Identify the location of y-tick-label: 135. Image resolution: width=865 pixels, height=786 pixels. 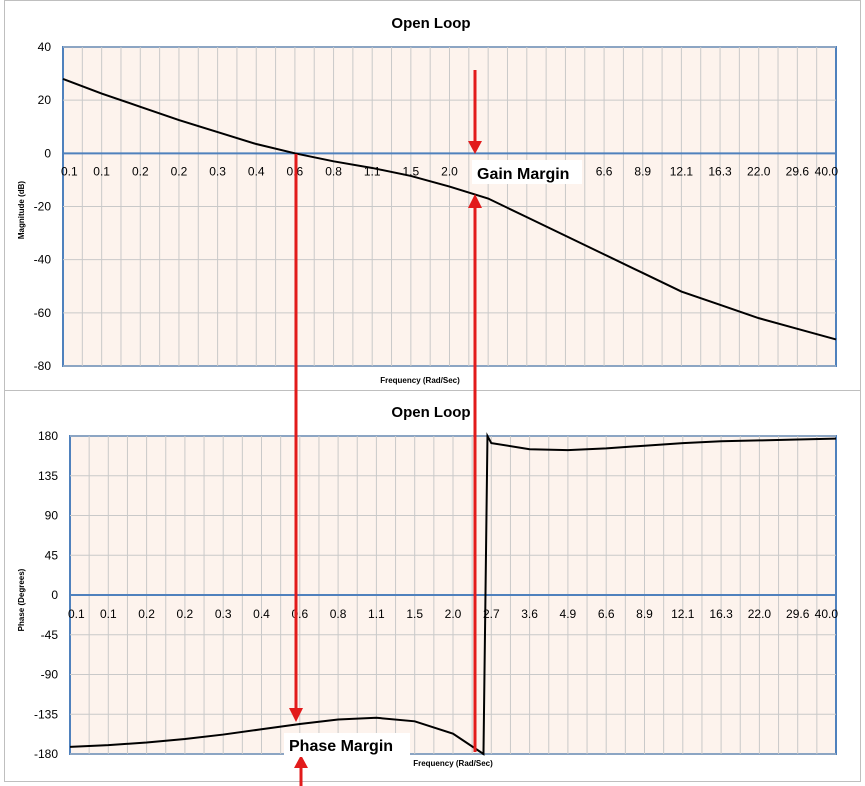
(48, 476).